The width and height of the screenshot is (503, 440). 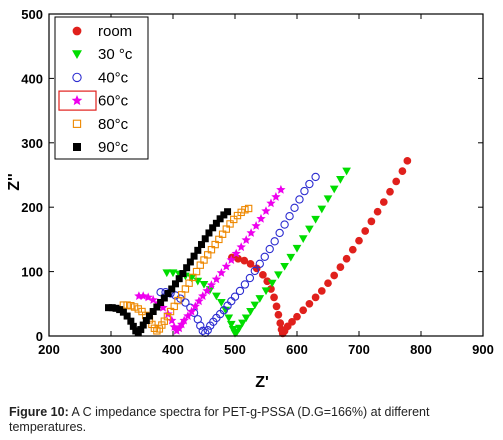 I want to click on x-tick-label: 900, so click(x=483, y=349).